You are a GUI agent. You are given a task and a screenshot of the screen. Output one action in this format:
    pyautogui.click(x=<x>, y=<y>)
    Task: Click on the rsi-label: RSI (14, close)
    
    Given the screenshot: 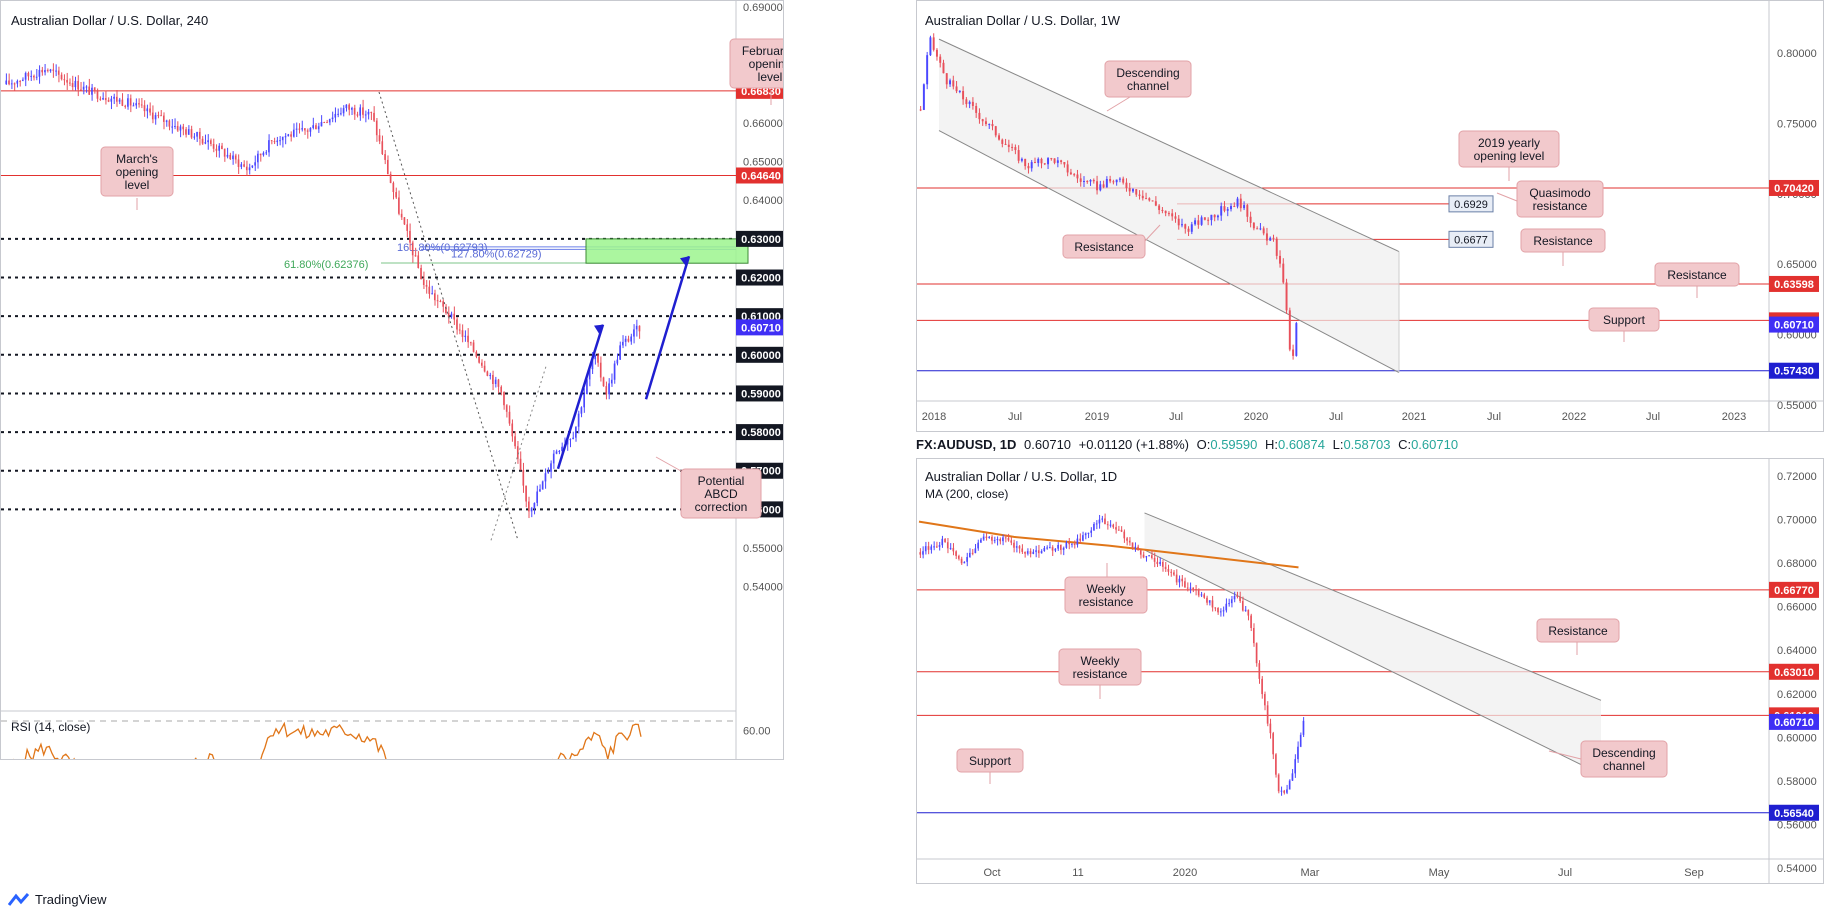 What is the action you would take?
    pyautogui.click(x=51, y=727)
    